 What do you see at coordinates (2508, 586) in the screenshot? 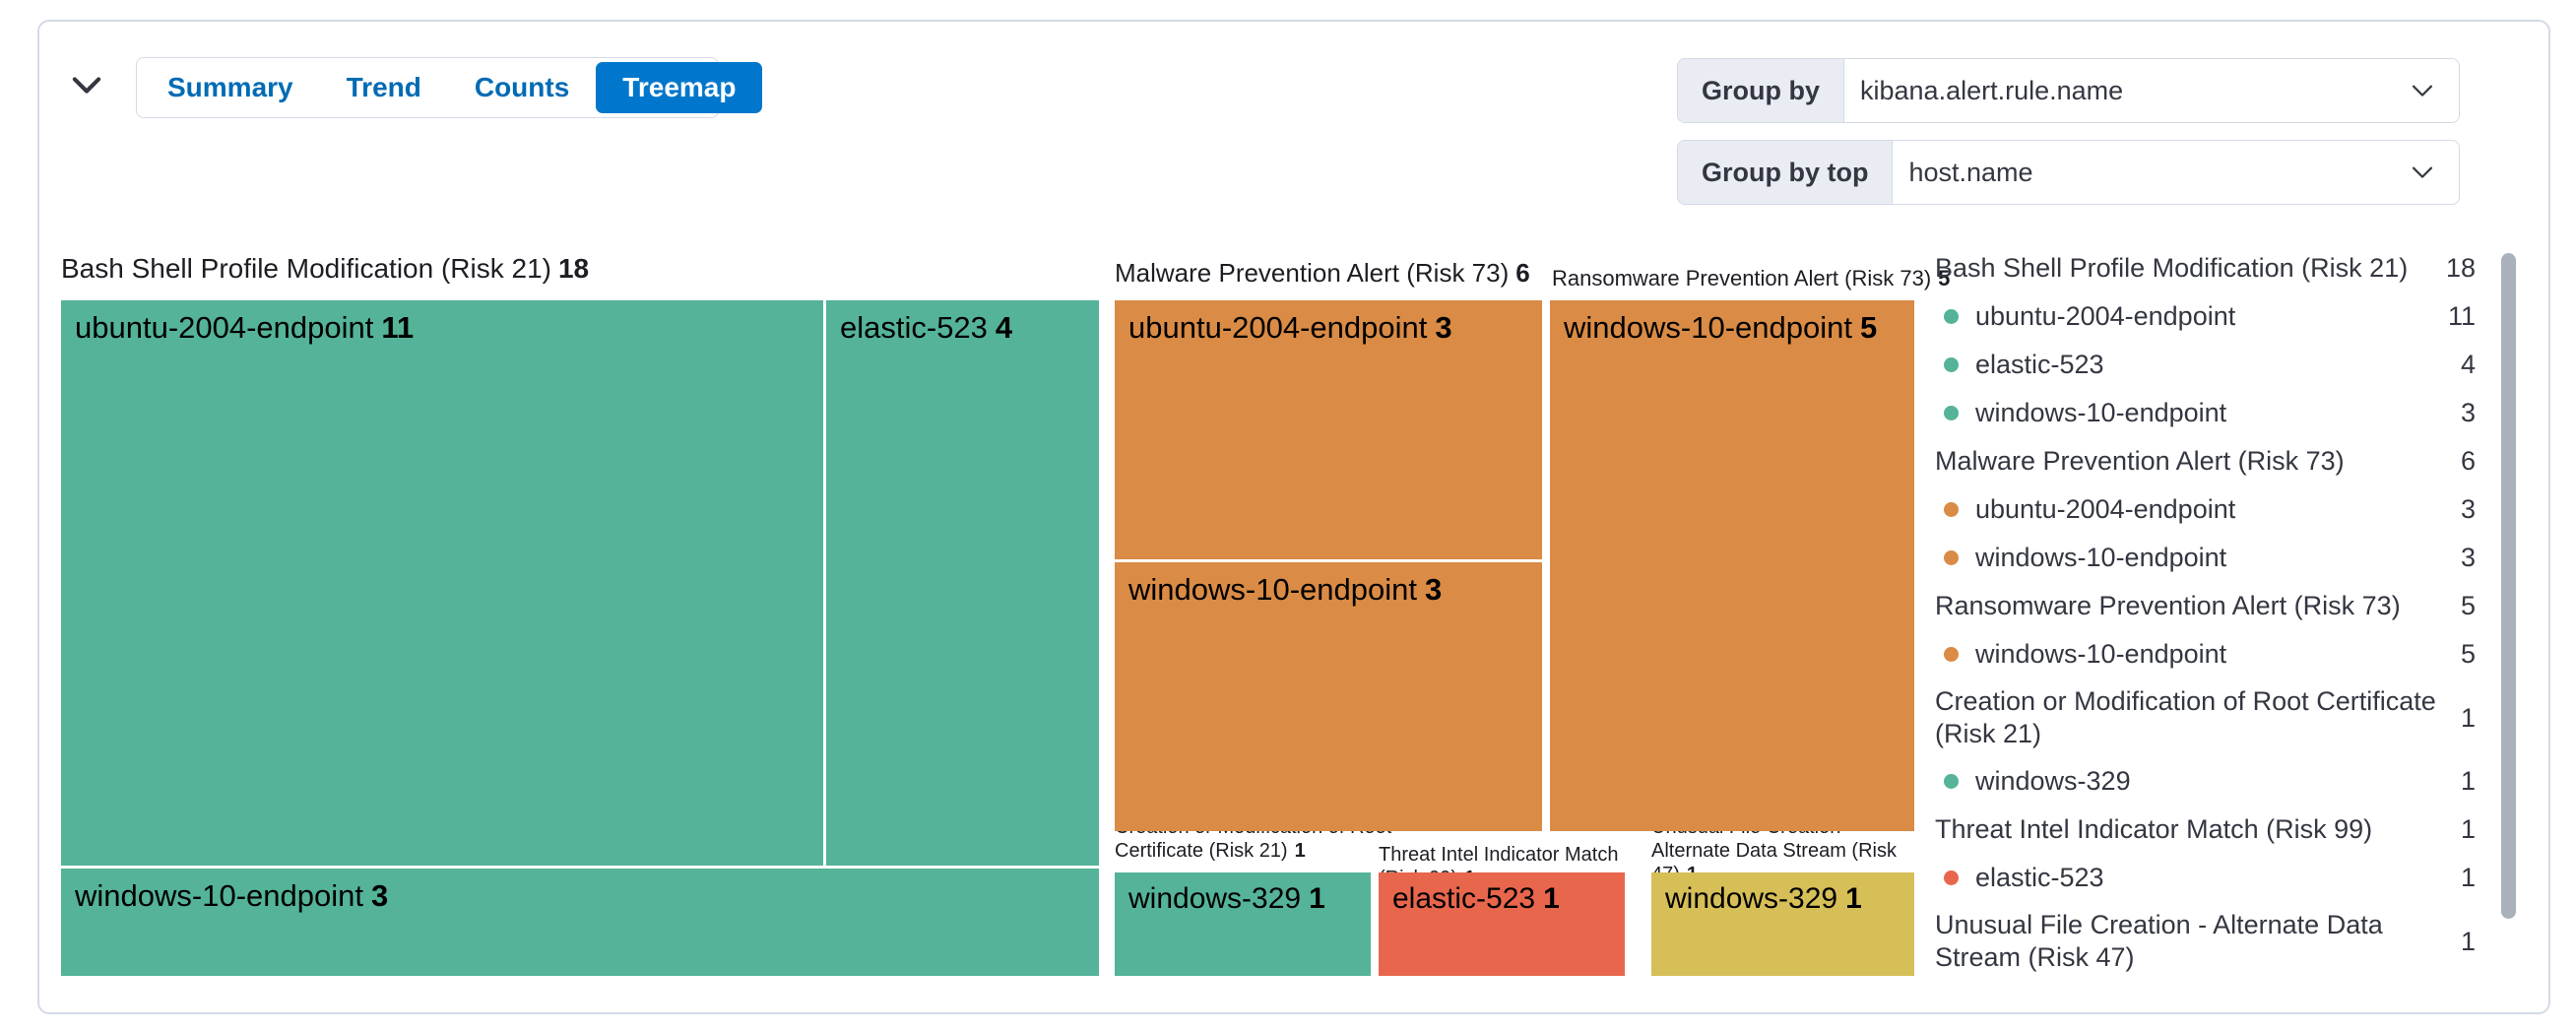
I see `legend-scrollbar` at bounding box center [2508, 586].